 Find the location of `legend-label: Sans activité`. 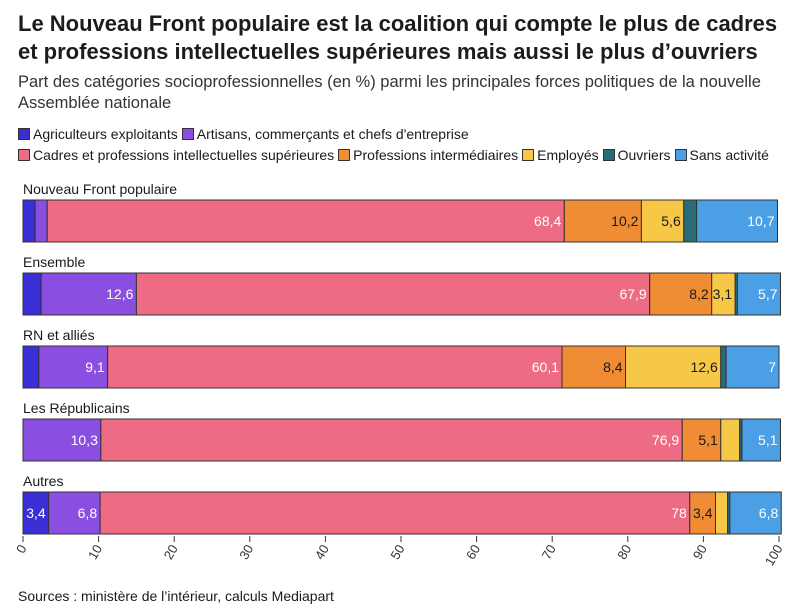

legend-label: Sans activité is located at coordinates (729, 155).